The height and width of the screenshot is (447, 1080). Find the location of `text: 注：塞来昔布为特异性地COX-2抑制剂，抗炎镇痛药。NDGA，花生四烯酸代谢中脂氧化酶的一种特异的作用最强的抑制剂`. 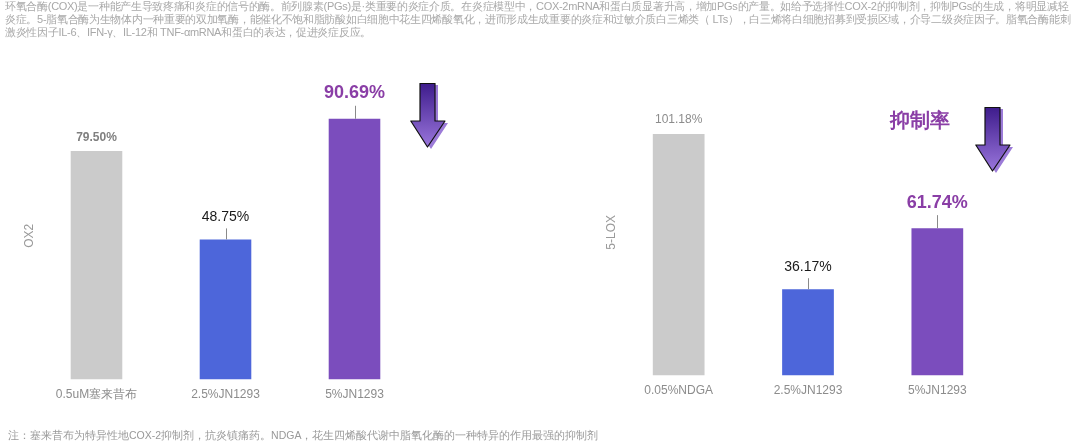

text: 注：塞来昔布为特异性地COX-2抑制剂，抗炎镇痛药。NDGA，花生四烯酸代谢中脂氧化酶的一种特异的作用最强的抑制剂 is located at coordinates (303, 435).